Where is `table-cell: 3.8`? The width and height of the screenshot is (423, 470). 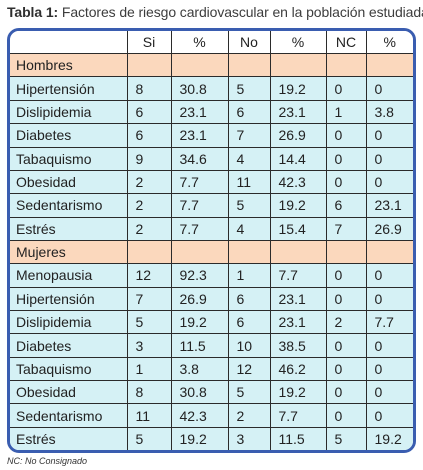
table-cell: 3.8 is located at coordinates (389, 112).